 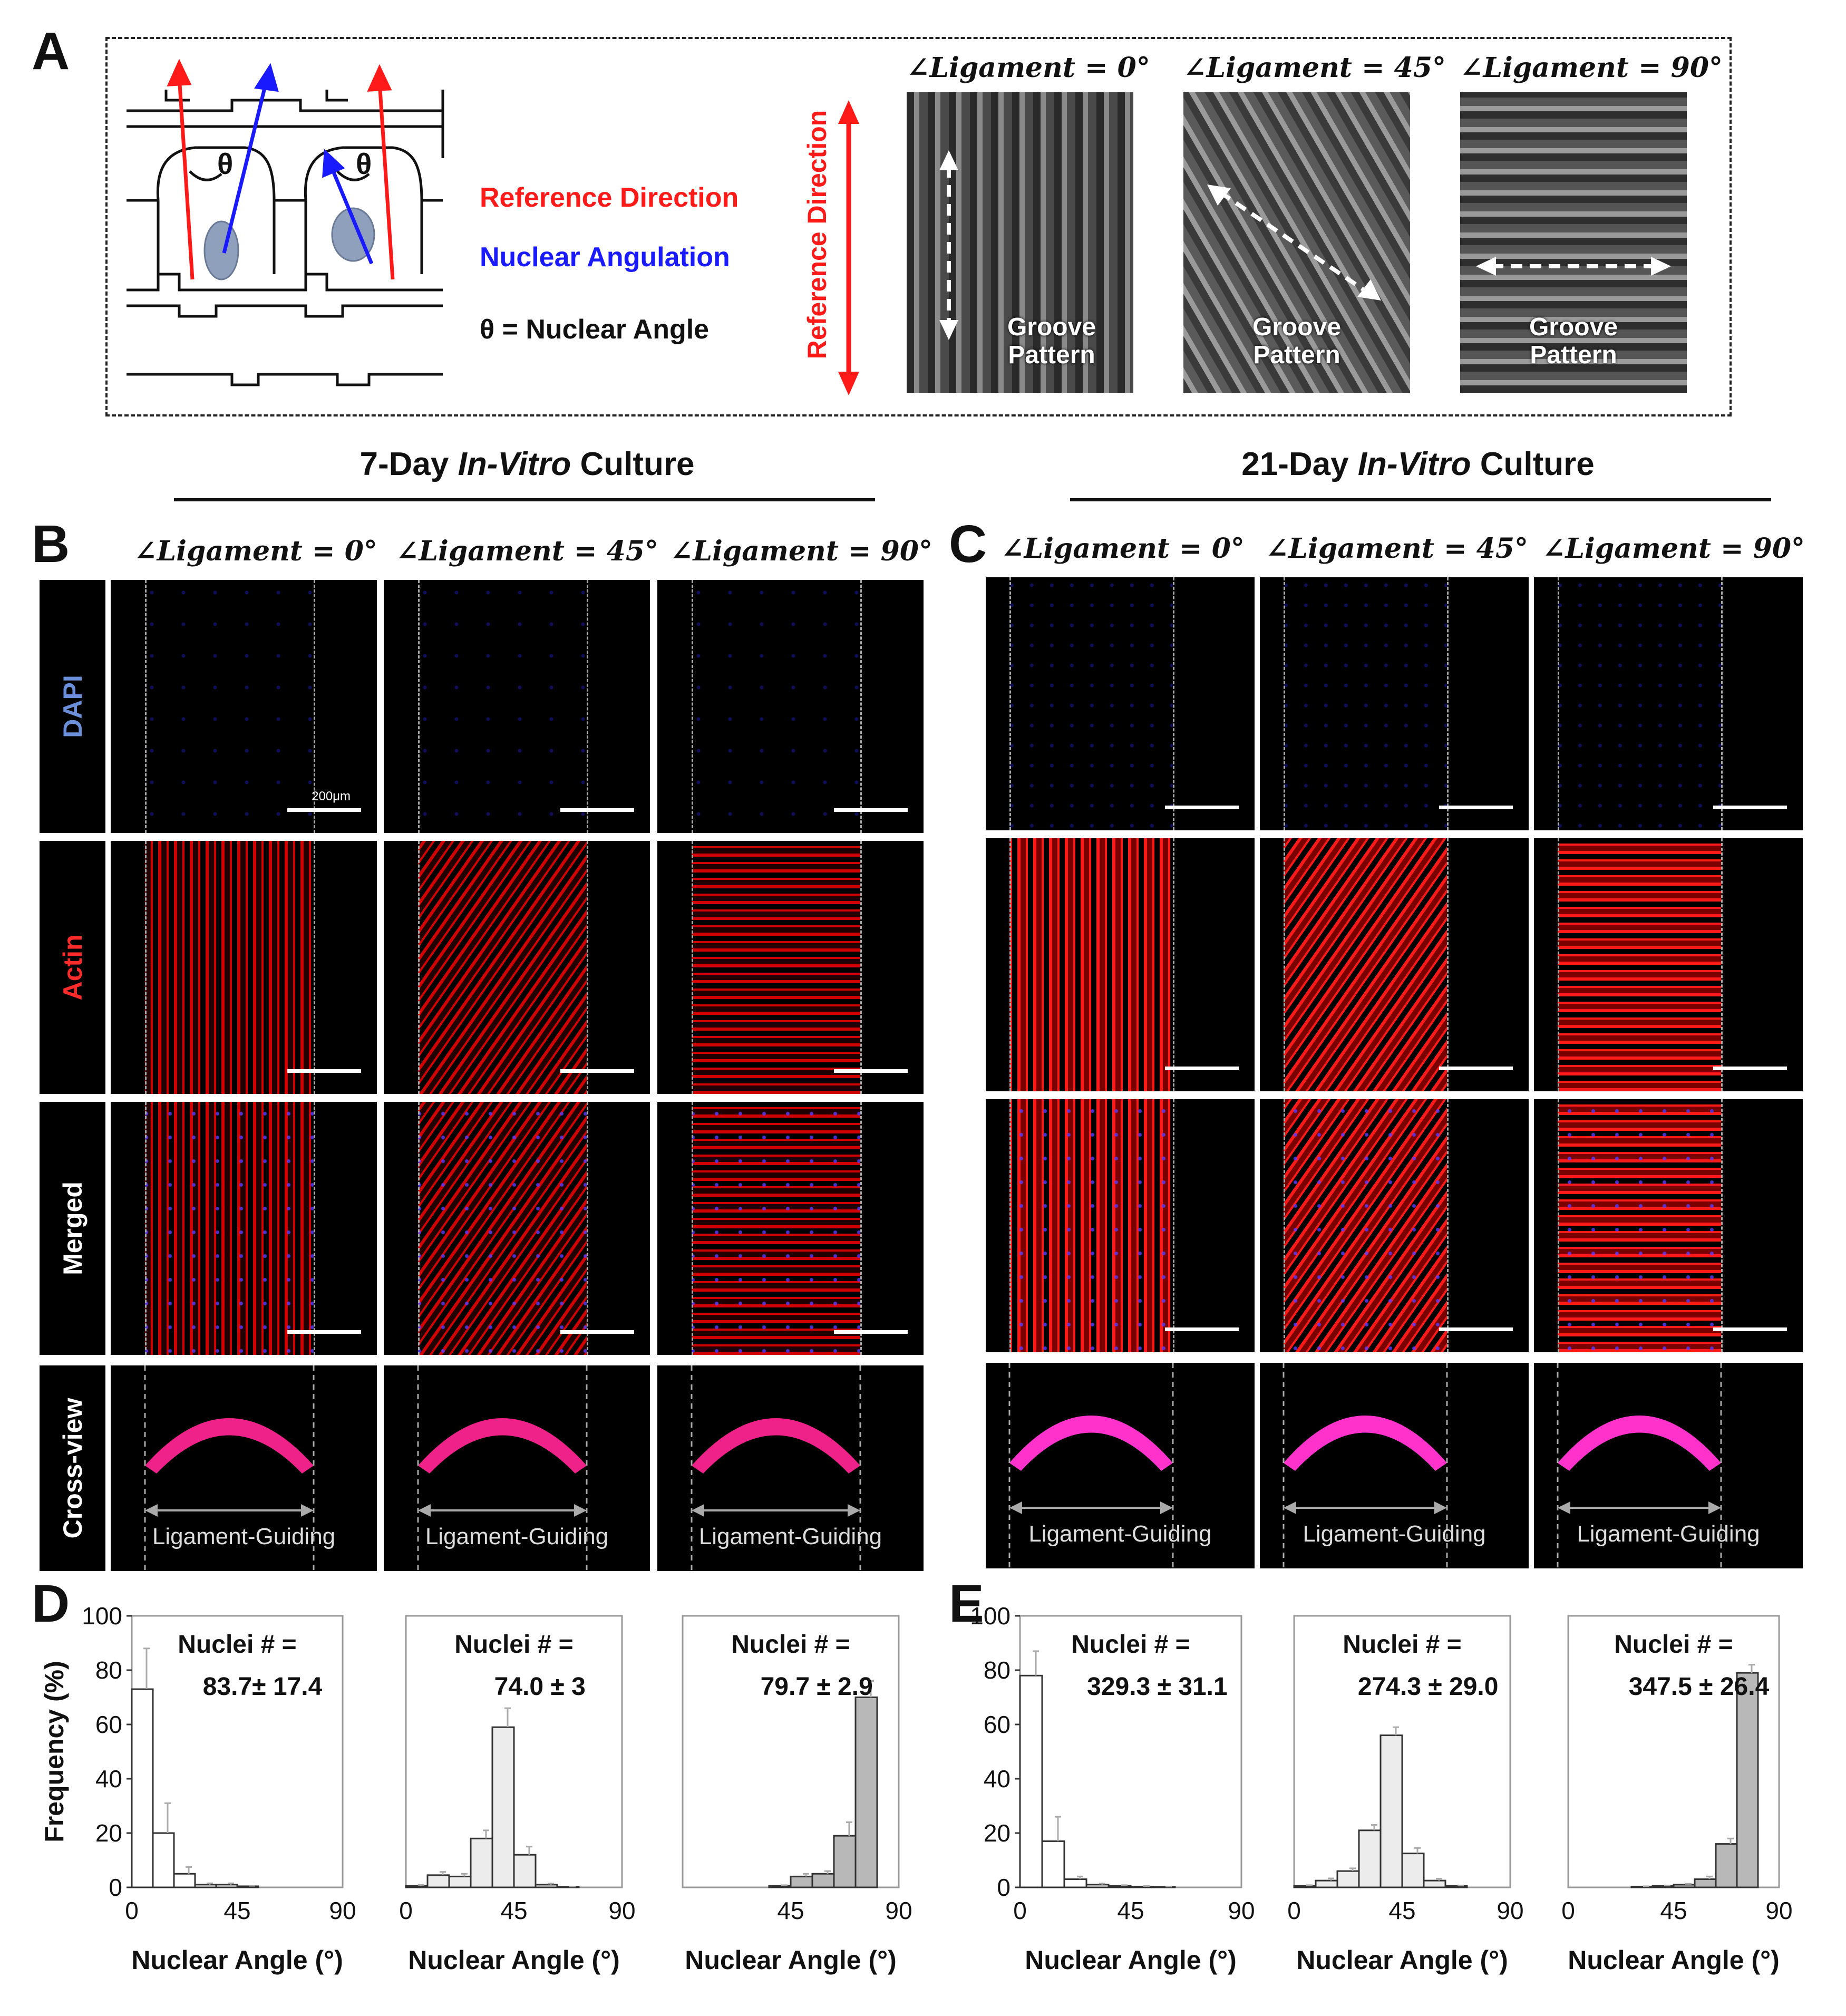 What do you see at coordinates (527, 464) in the screenshot?
I see `section-title-7day: 7-Day In-Vitro Culture` at bounding box center [527, 464].